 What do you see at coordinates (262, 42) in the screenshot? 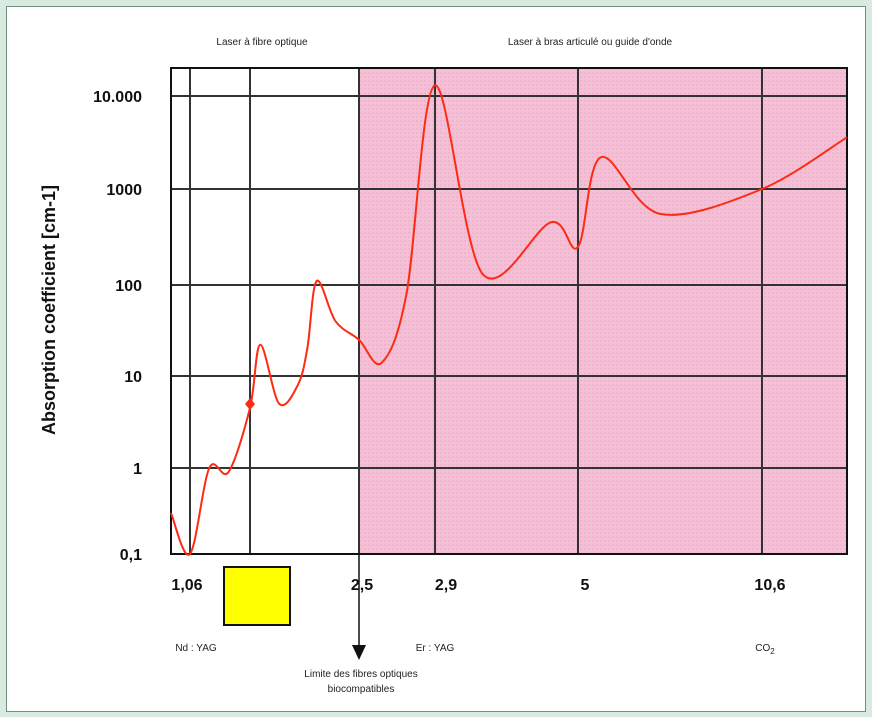
I see `annotation-fiber-laser: Laser à fibre optique` at bounding box center [262, 42].